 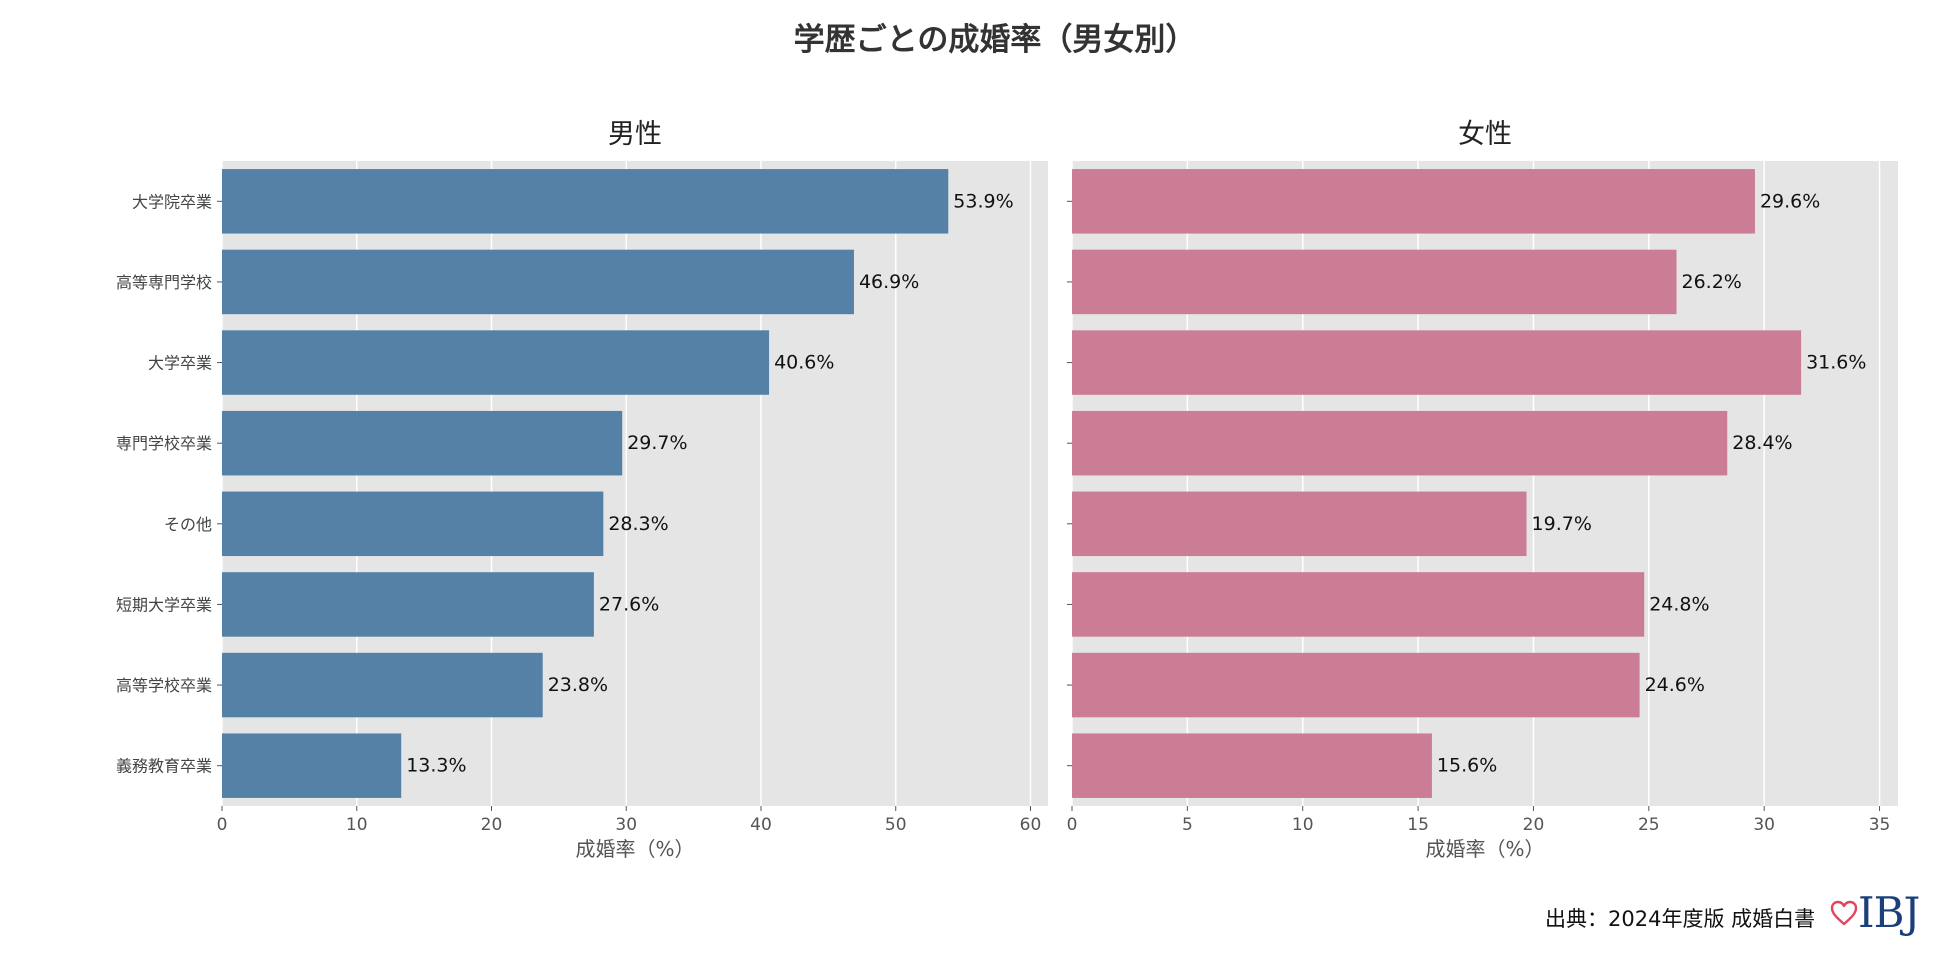 What do you see at coordinates (164, 443) in the screenshot?
I see `category-label: 専門学校卒業` at bounding box center [164, 443].